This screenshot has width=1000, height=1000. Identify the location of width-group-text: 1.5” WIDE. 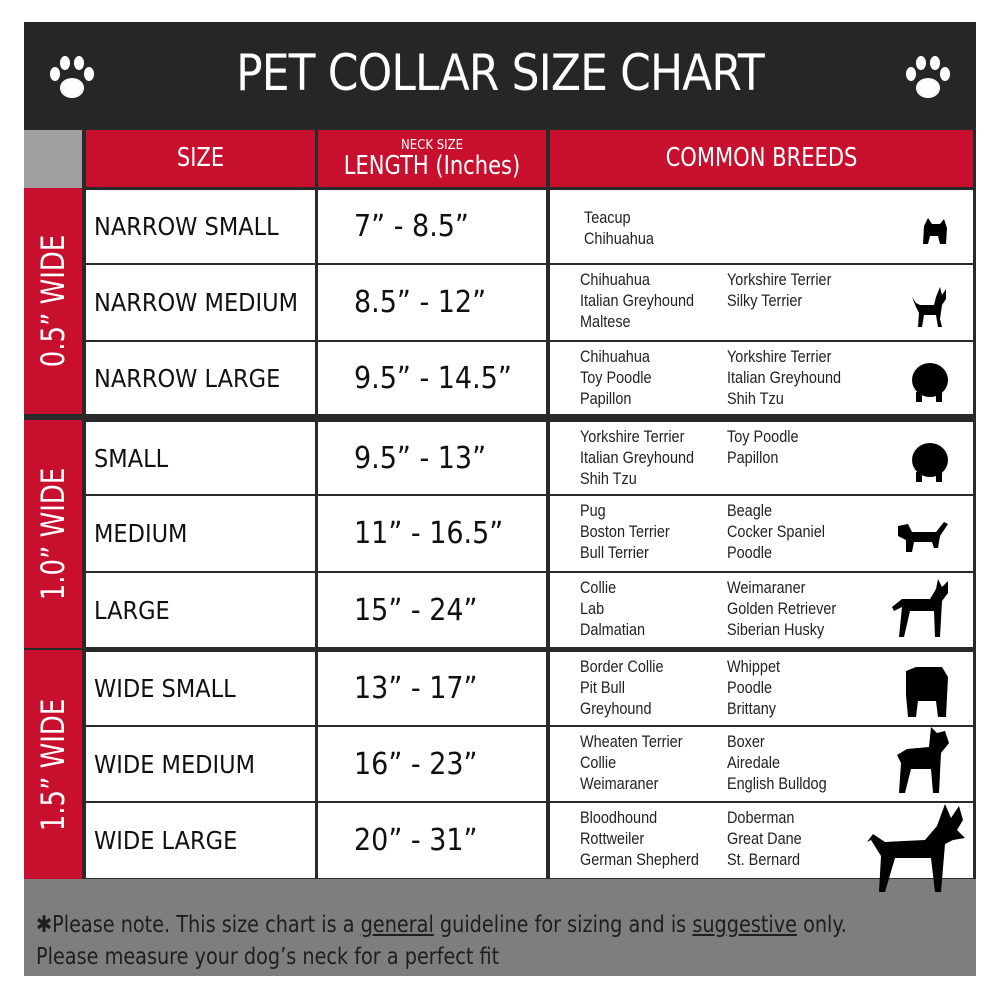
(53, 764).